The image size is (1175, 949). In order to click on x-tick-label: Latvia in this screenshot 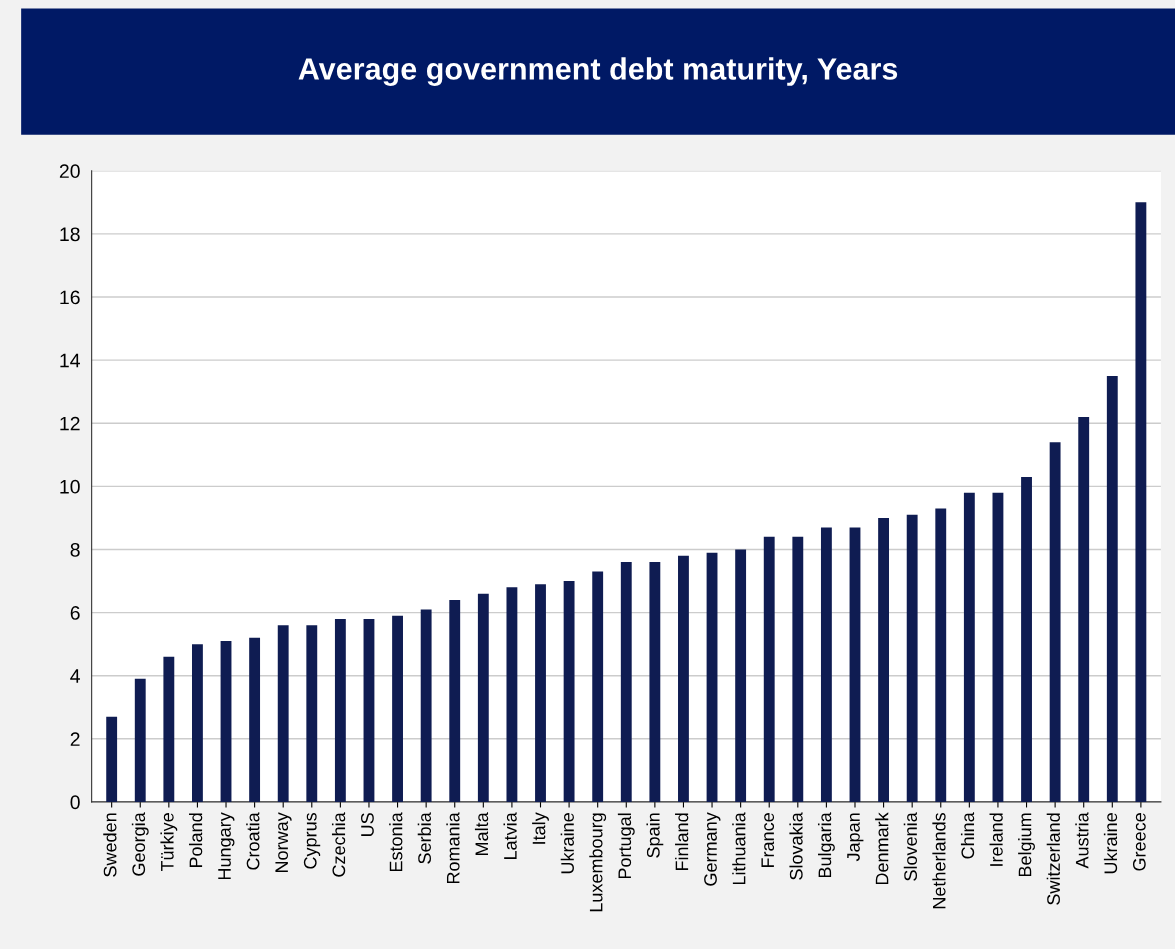, I will do `click(510, 836)`.